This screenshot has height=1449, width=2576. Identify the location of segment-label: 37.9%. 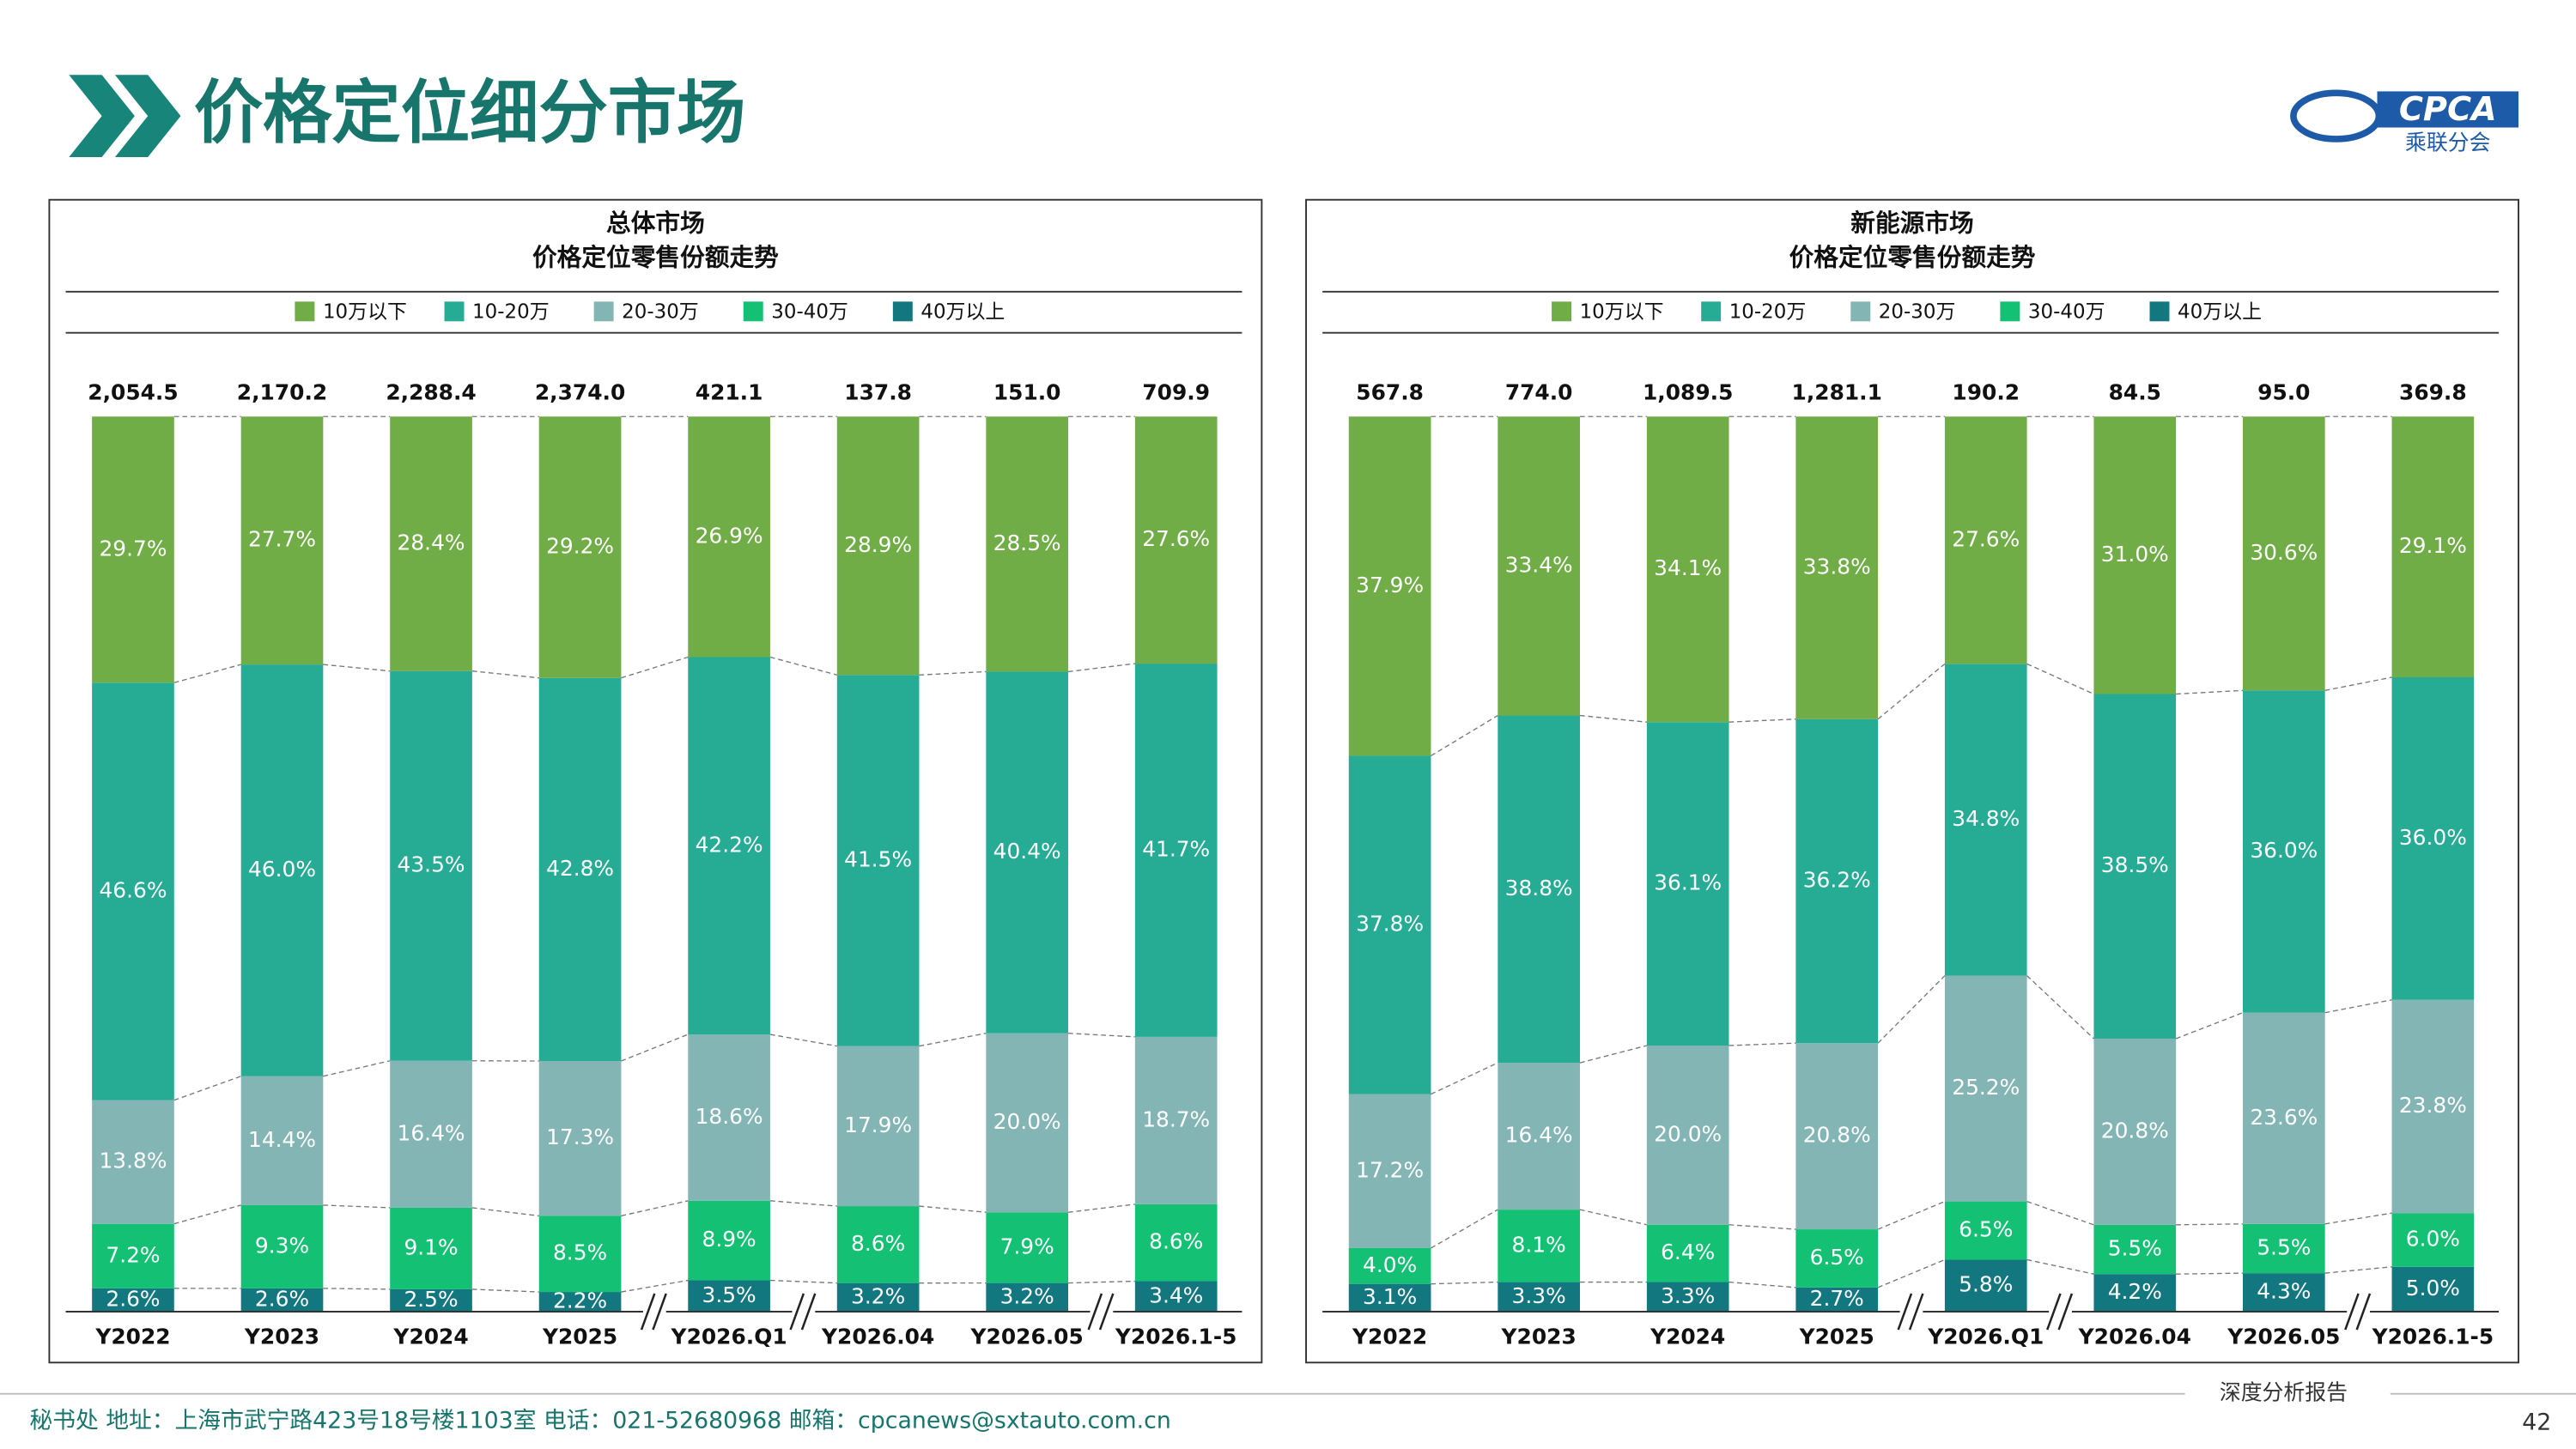
(1390, 585).